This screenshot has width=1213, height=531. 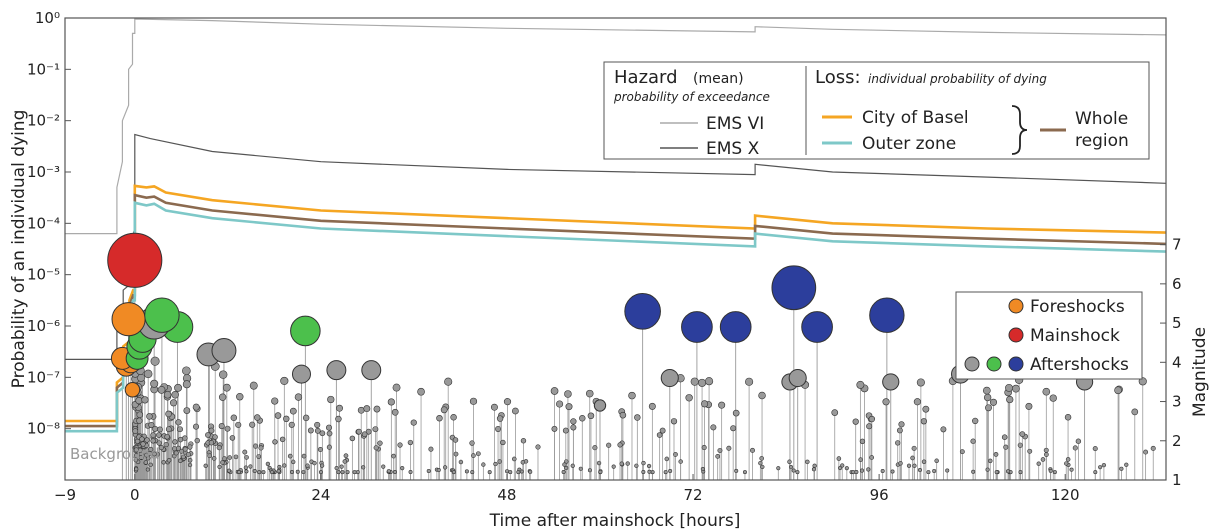 I want to click on legend-hazard-suffix: (mean), so click(x=718, y=79).